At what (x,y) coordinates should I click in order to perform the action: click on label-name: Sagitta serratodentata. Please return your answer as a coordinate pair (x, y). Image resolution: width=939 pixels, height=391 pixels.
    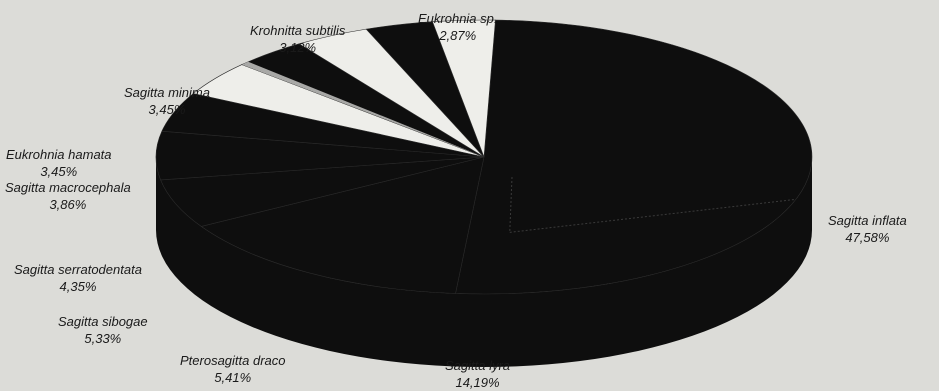
    Looking at the image, I should click on (78, 269).